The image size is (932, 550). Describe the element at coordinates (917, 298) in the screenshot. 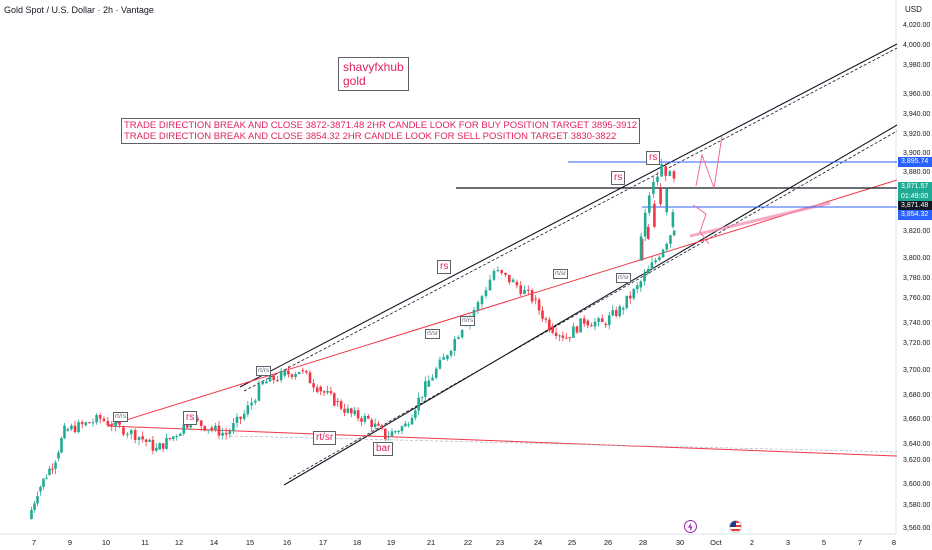

I see `y-tick-label: 3,760.00` at that location.